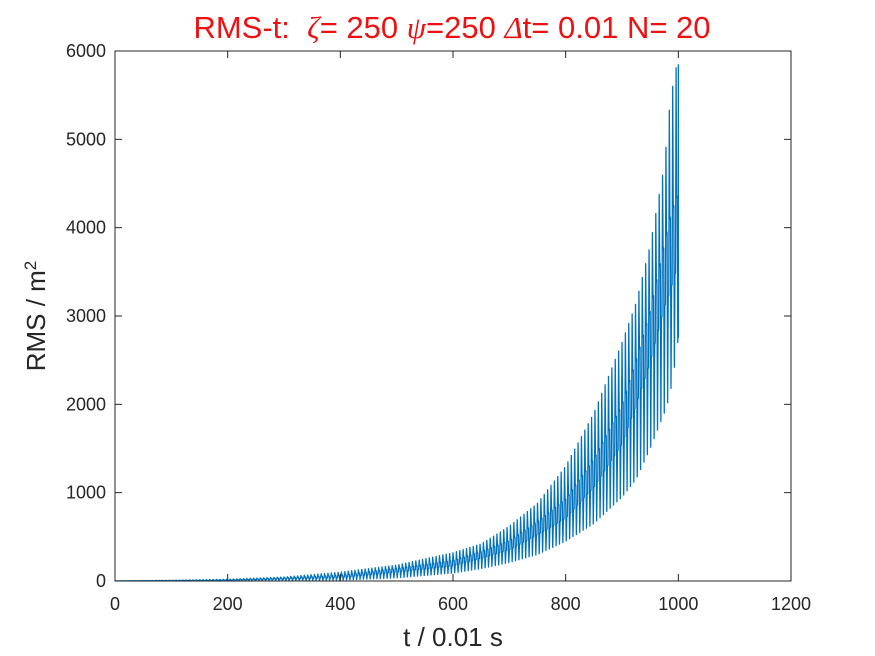 The width and height of the screenshot is (875, 656). I want to click on y-tick-label: 5000, so click(86, 139).